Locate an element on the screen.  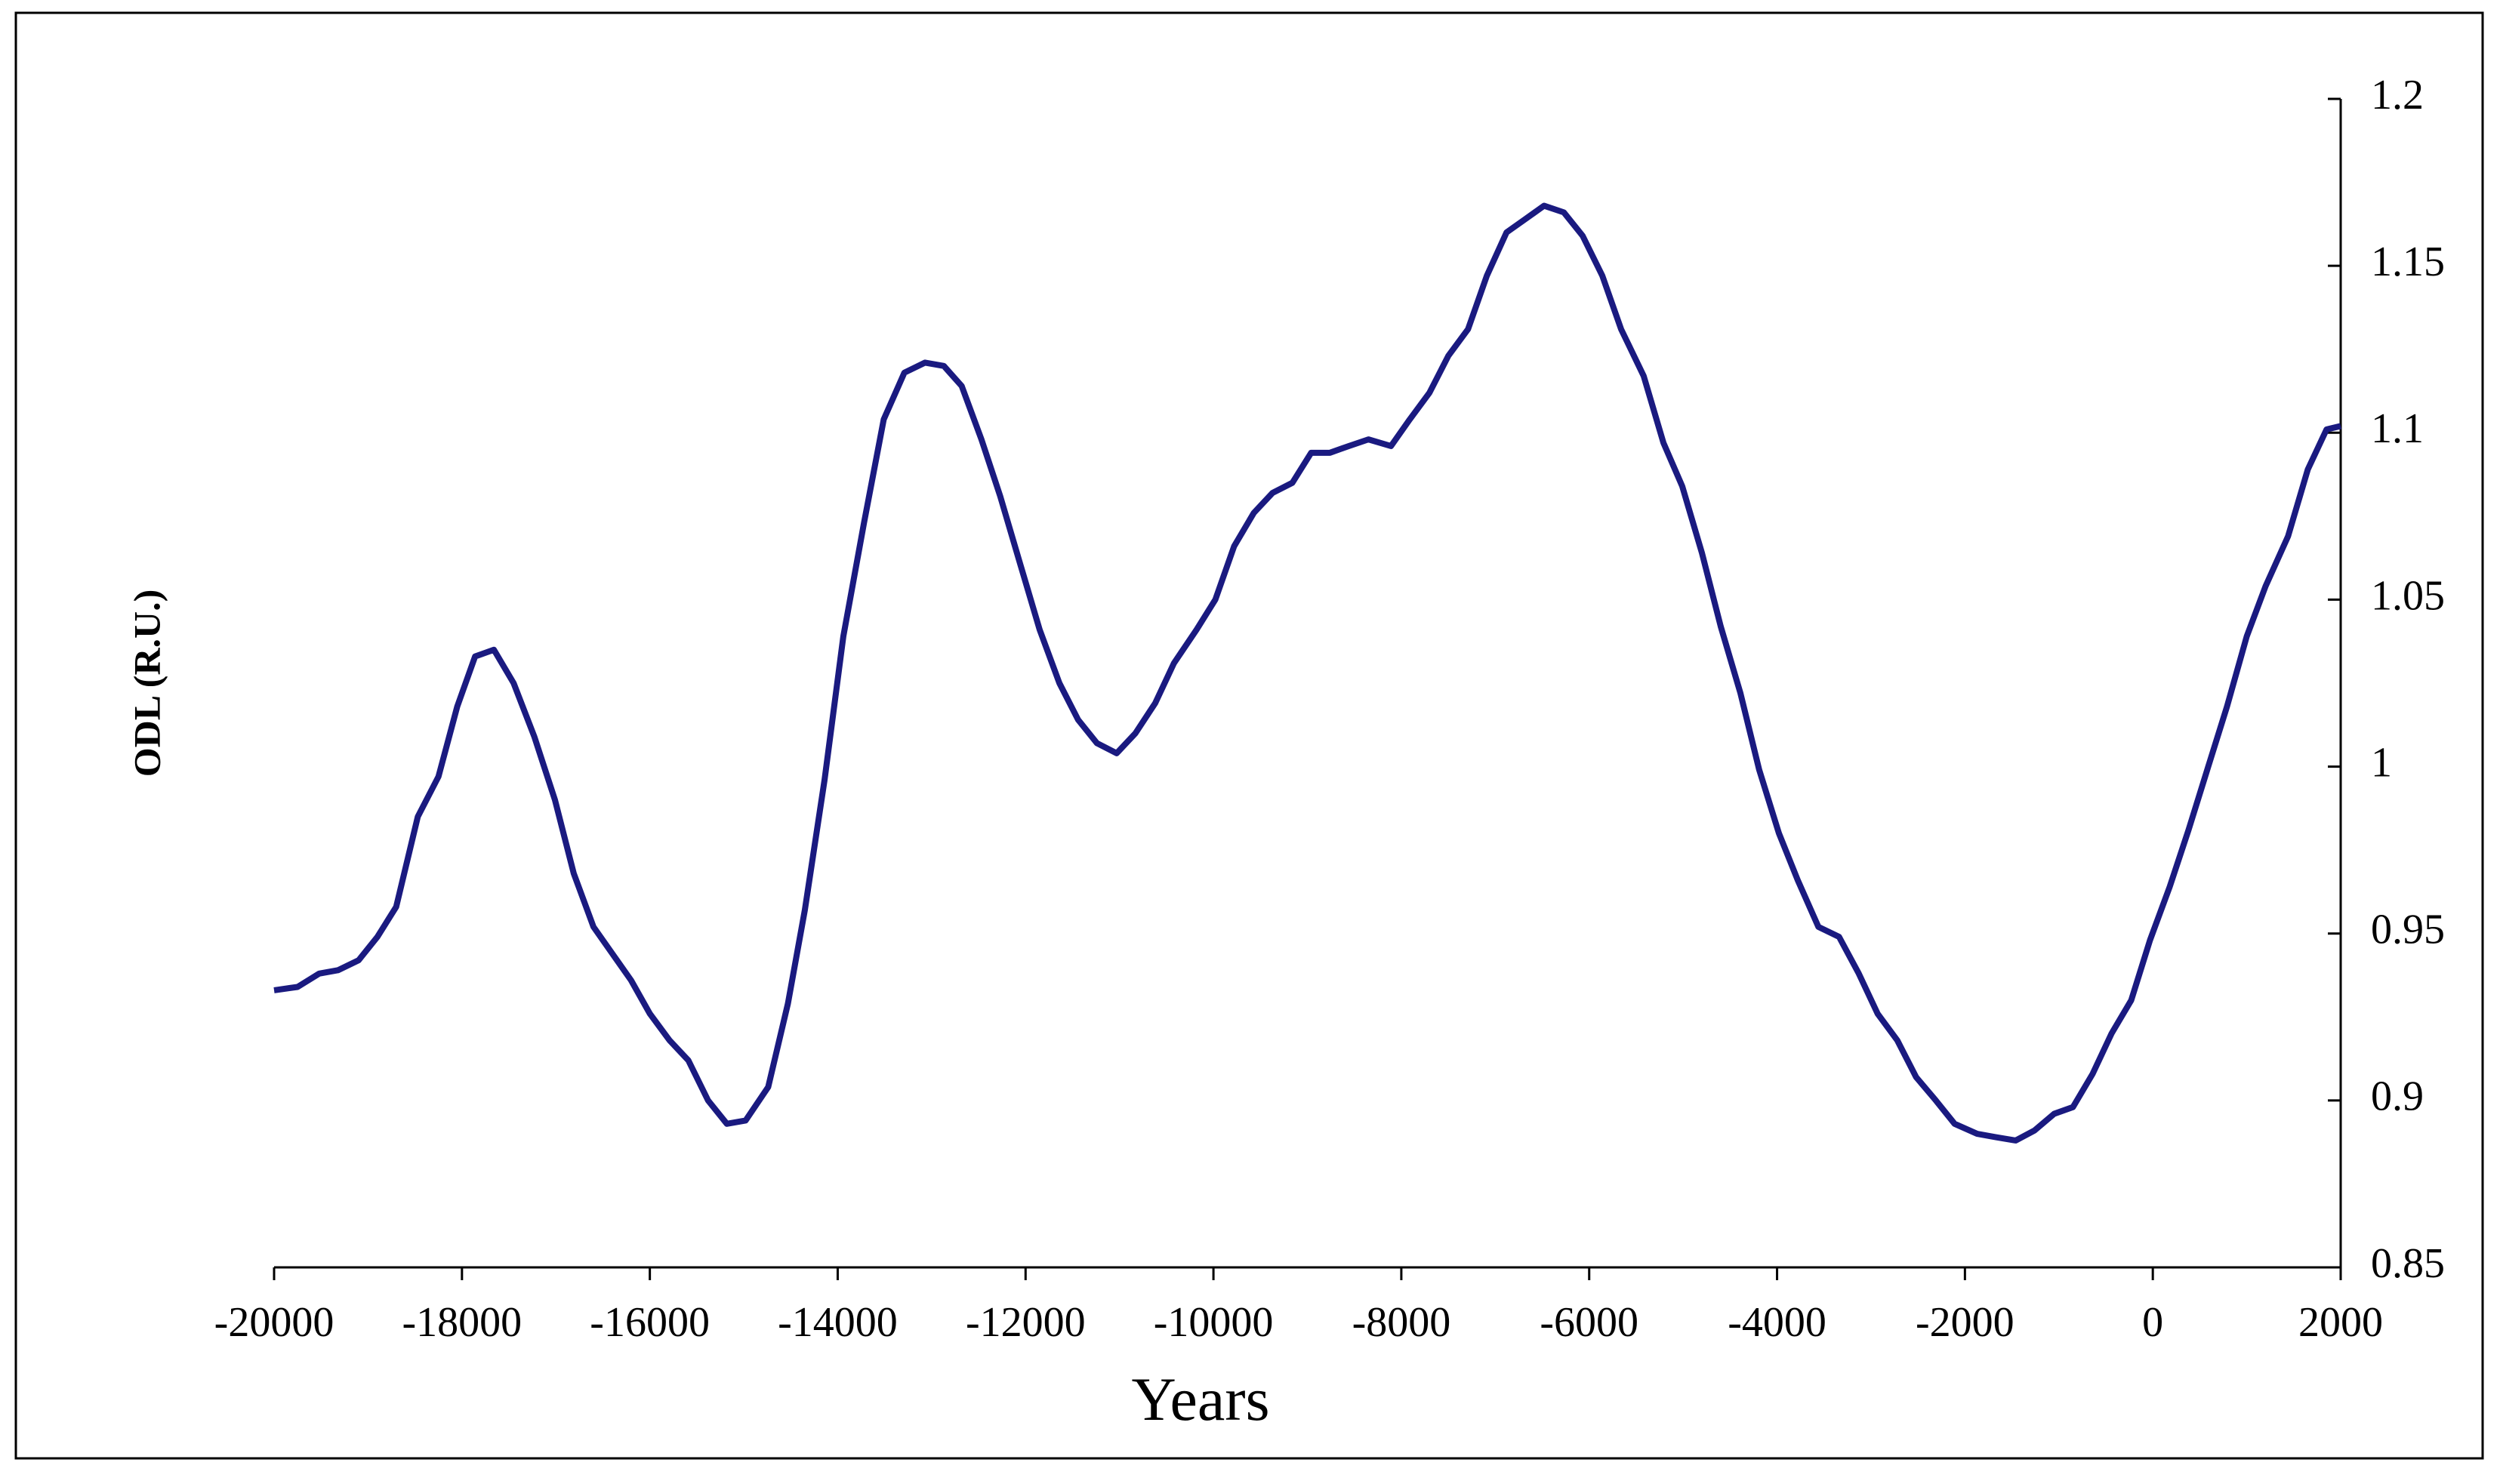
x-tick-label: -16000 is located at coordinates (650, 1322).